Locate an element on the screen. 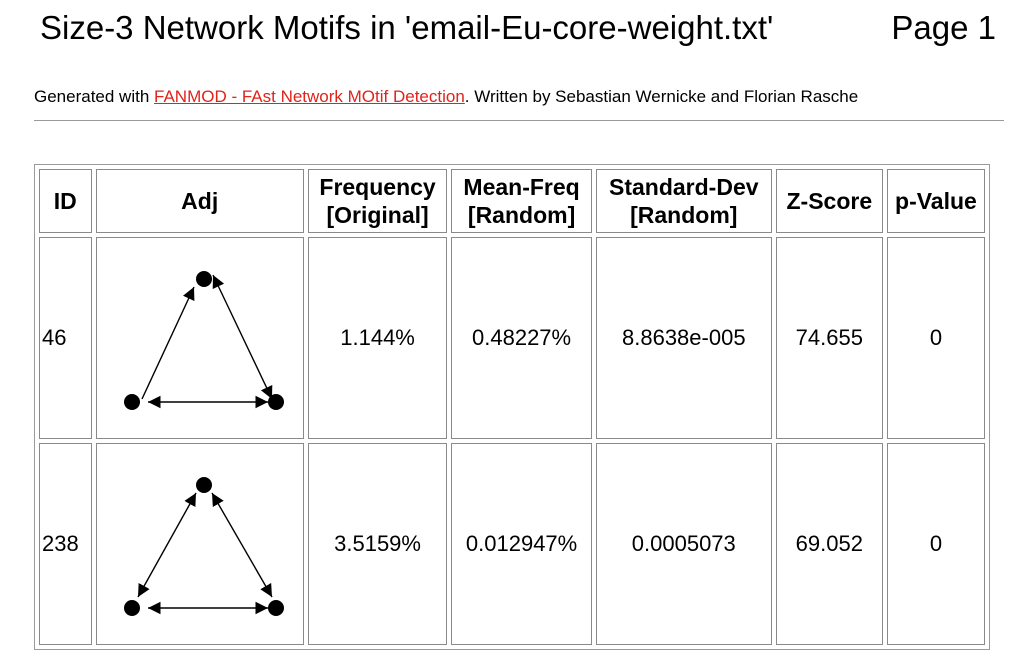 This screenshot has height=658, width=1026. page-number: Page 1 is located at coordinates (943, 27).